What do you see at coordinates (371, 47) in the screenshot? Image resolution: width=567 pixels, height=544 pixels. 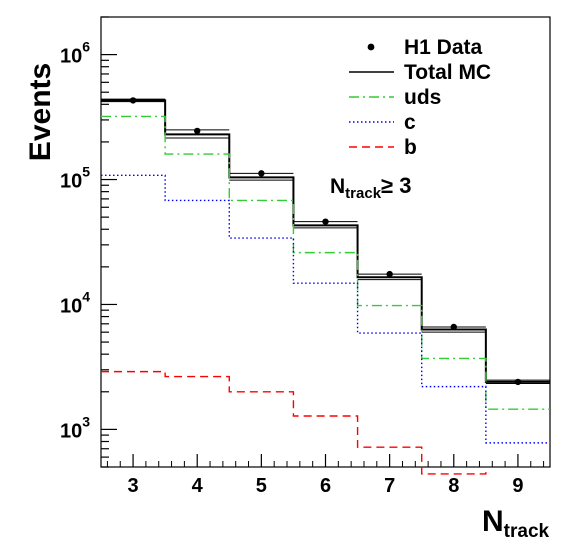 I see `legend-marker-data` at bounding box center [371, 47].